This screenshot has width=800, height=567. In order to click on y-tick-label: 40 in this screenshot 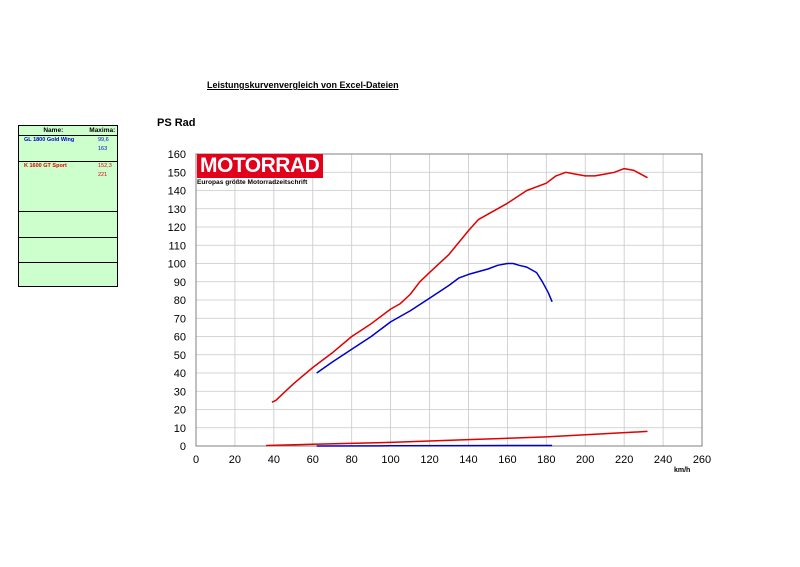, I will do `click(180, 374)`.